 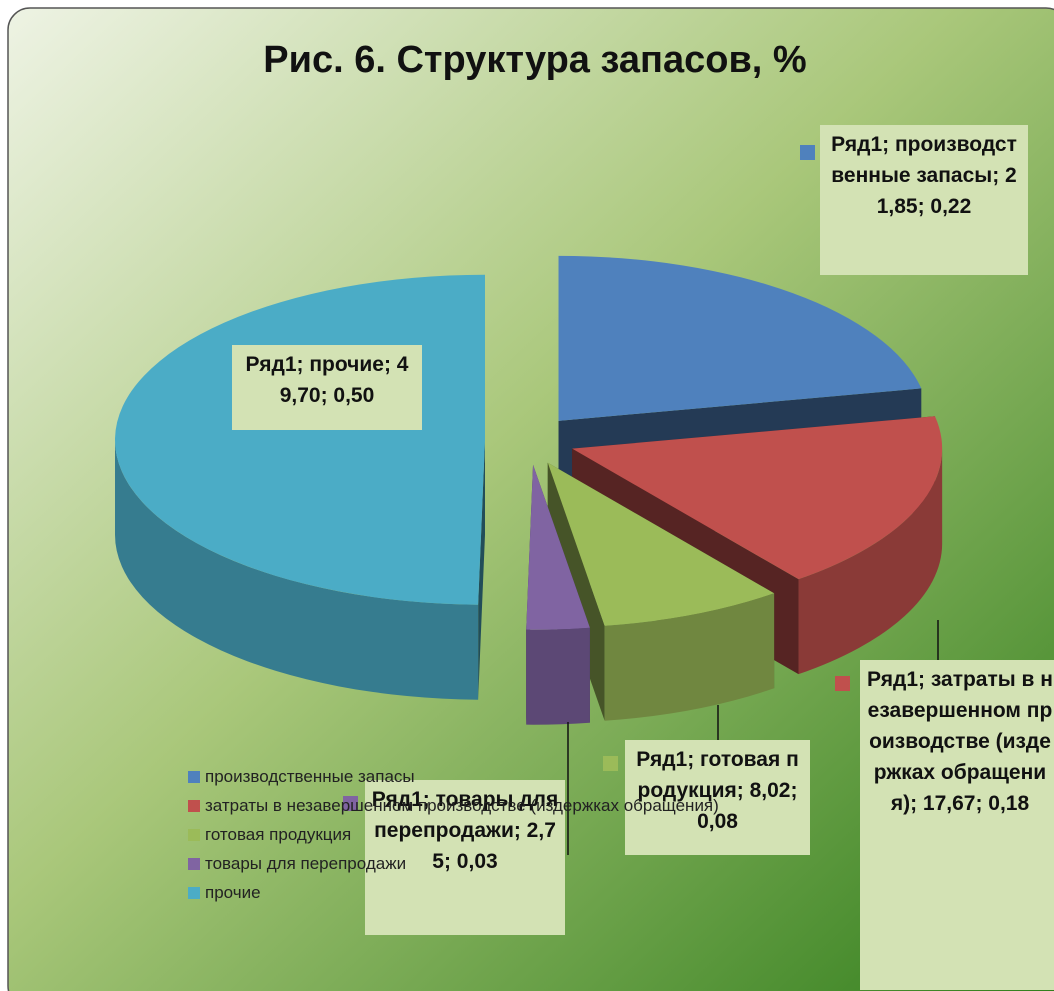 I want to click on legend-entry: товары для перепродажи, so click(x=297, y=864).